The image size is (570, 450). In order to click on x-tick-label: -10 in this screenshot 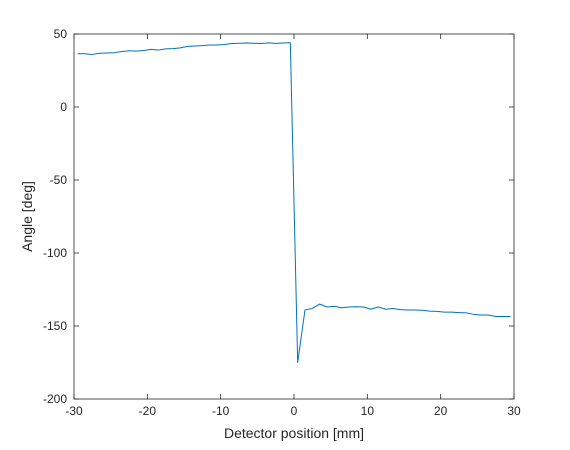, I will do `click(221, 411)`.